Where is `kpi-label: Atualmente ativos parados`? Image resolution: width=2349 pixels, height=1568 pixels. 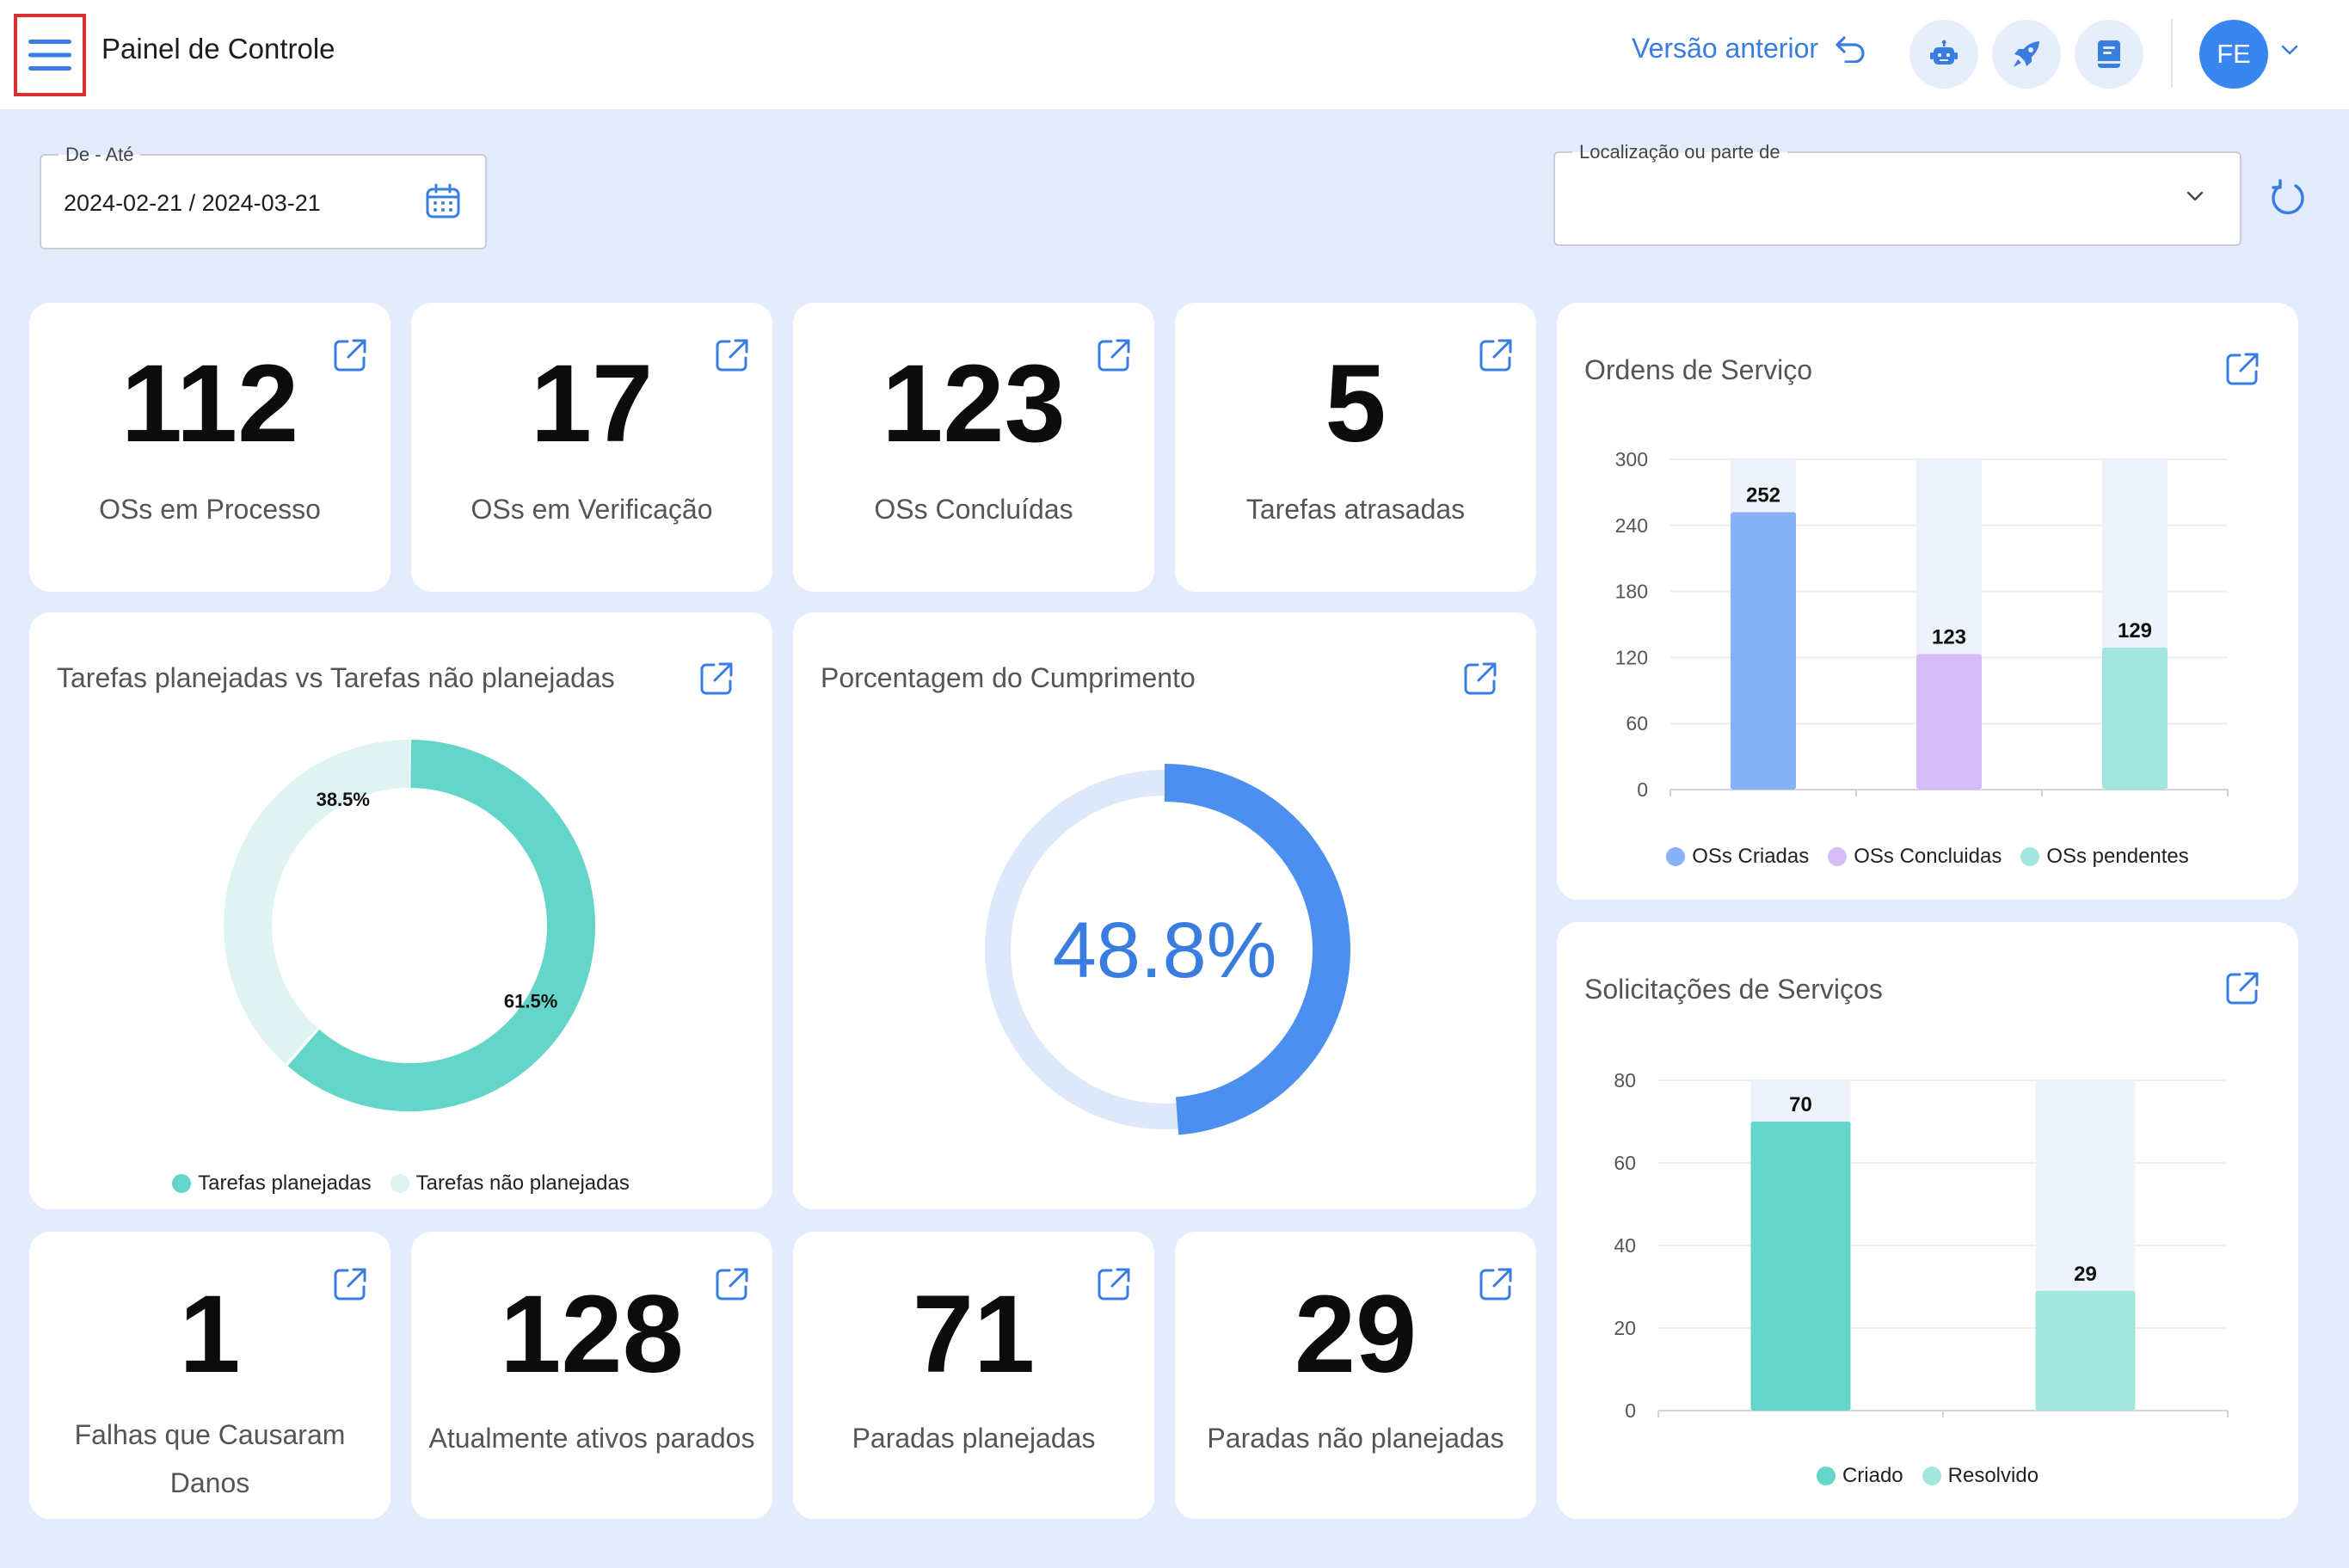 kpi-label: Atualmente ativos parados is located at coordinates (591, 1439).